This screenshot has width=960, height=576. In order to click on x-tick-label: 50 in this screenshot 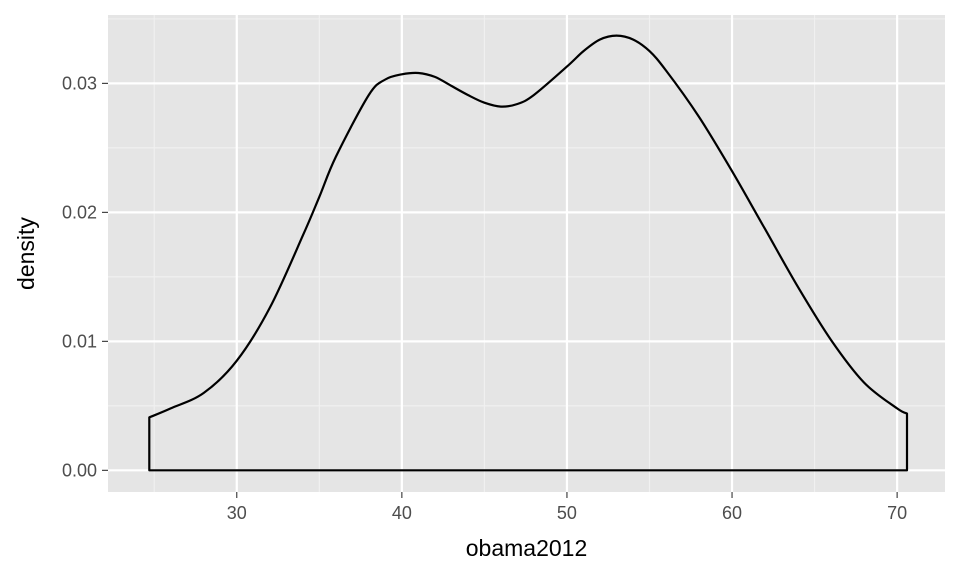, I will do `click(567, 513)`.